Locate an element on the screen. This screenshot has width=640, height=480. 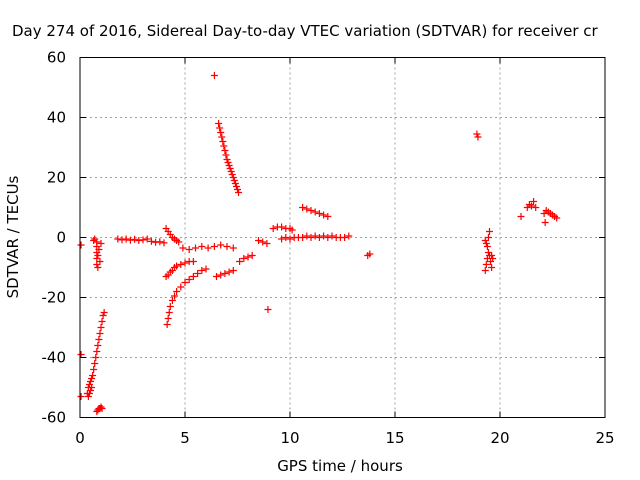
y-axis-label: SDTVAR / TECUs is located at coordinates (13, 236).